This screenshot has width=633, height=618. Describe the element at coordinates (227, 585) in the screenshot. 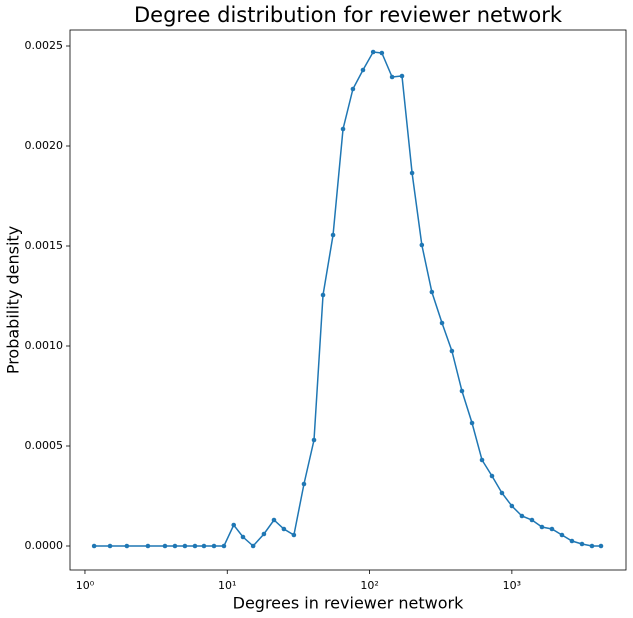

I see `x-tick-label: 10¹` at that location.